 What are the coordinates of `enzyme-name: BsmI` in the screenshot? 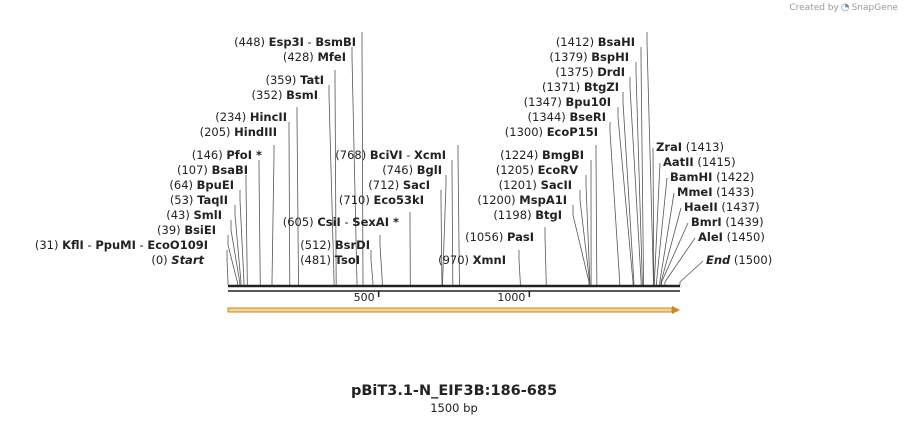 It's located at (302, 95).